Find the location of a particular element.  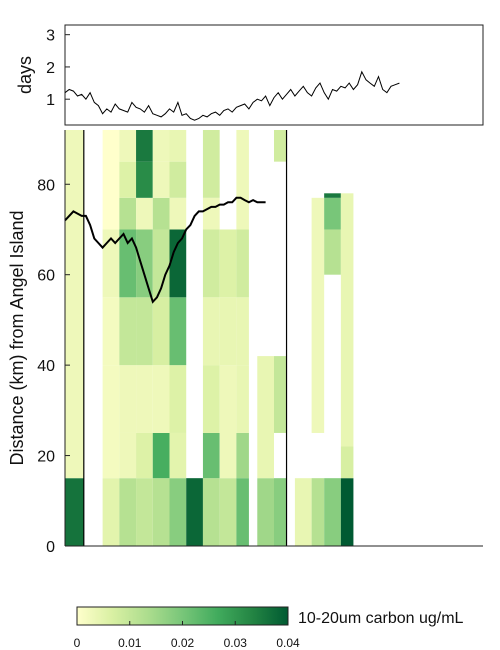

days-panel: days 1 2 3 is located at coordinates (249, 75).